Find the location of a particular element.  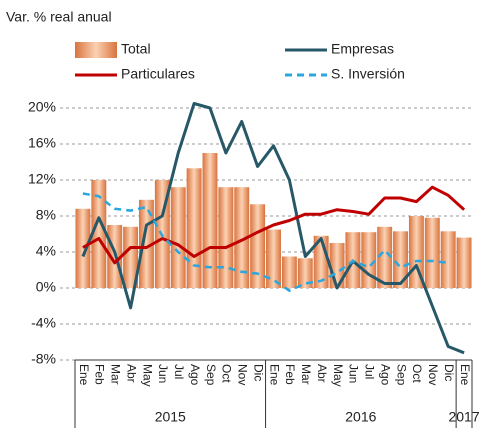

subtitle: Var. % real anual is located at coordinates (59, 17).